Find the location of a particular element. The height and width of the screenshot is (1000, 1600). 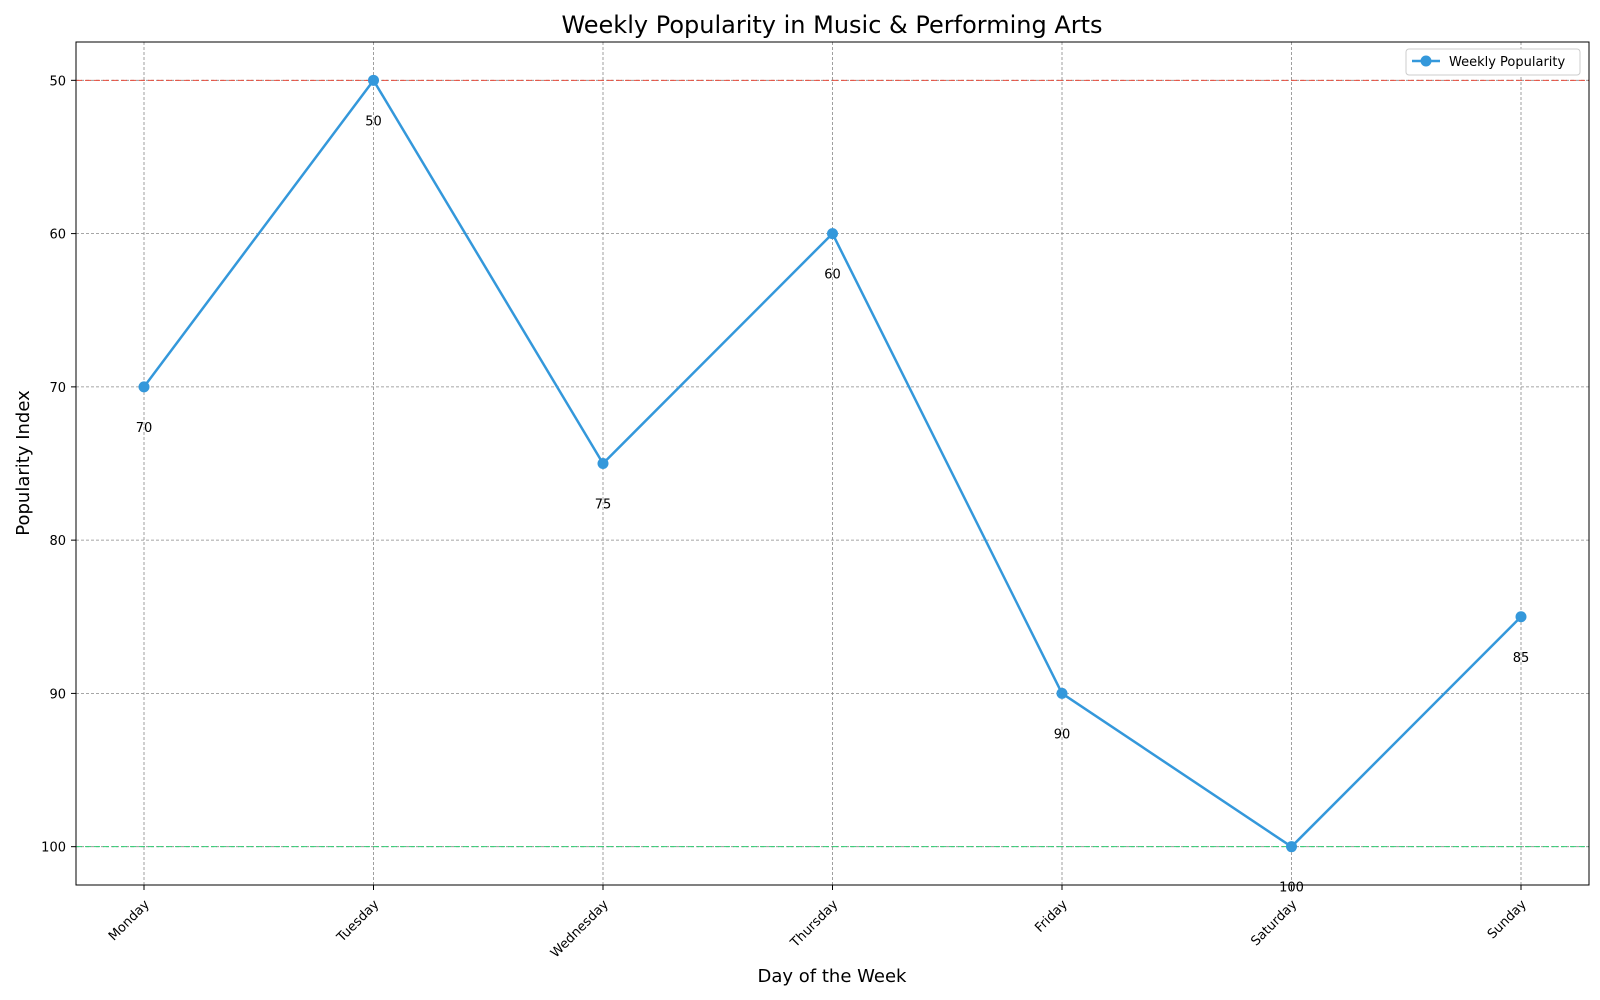

y-tick-label: 90 is located at coordinates (57, 694).